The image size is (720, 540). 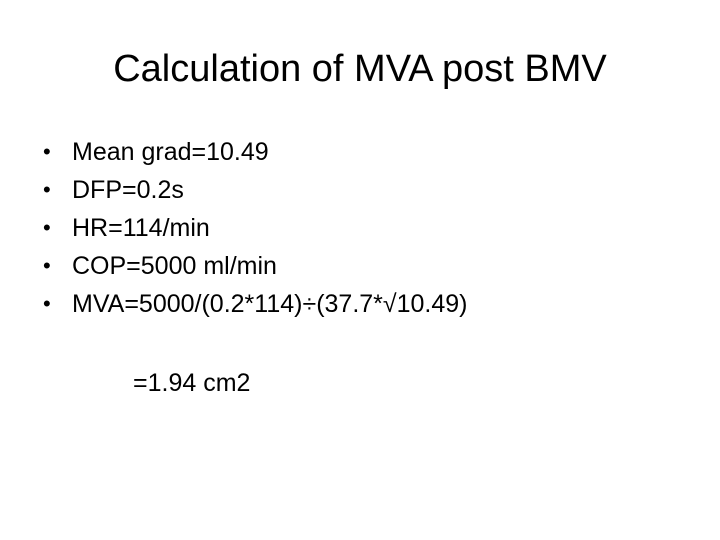 I want to click on slide-title: Calculation of MVA post BMV, so click(x=360, y=69).